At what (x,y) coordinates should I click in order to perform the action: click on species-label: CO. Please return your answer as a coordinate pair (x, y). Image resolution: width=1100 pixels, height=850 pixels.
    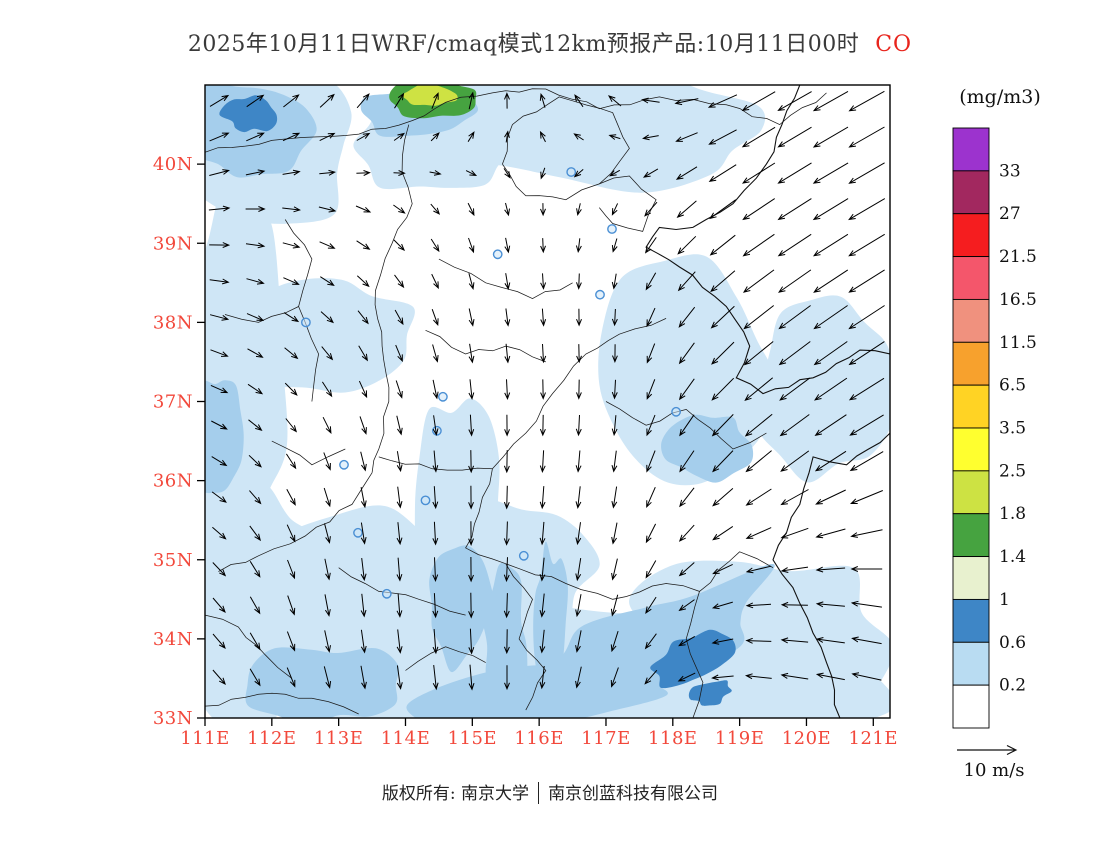
    Looking at the image, I should click on (894, 44).